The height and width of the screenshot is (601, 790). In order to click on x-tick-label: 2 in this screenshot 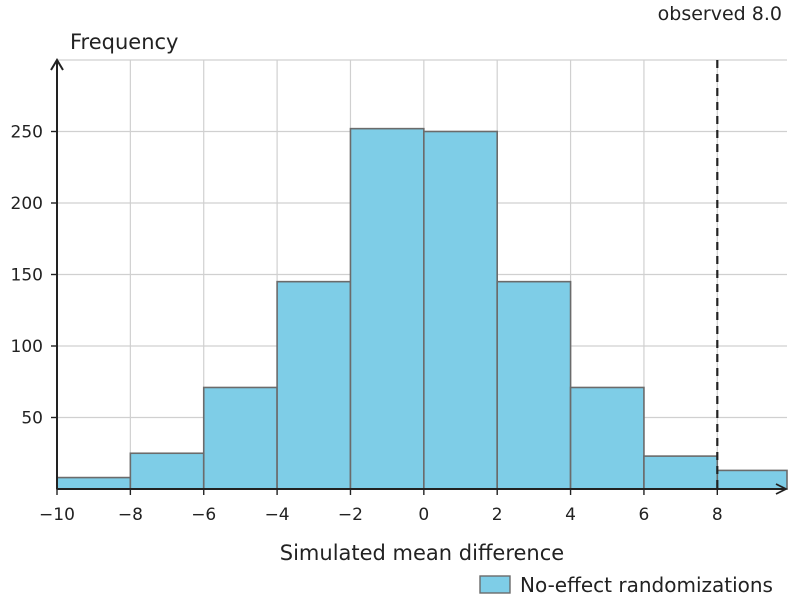, I will do `click(497, 515)`.